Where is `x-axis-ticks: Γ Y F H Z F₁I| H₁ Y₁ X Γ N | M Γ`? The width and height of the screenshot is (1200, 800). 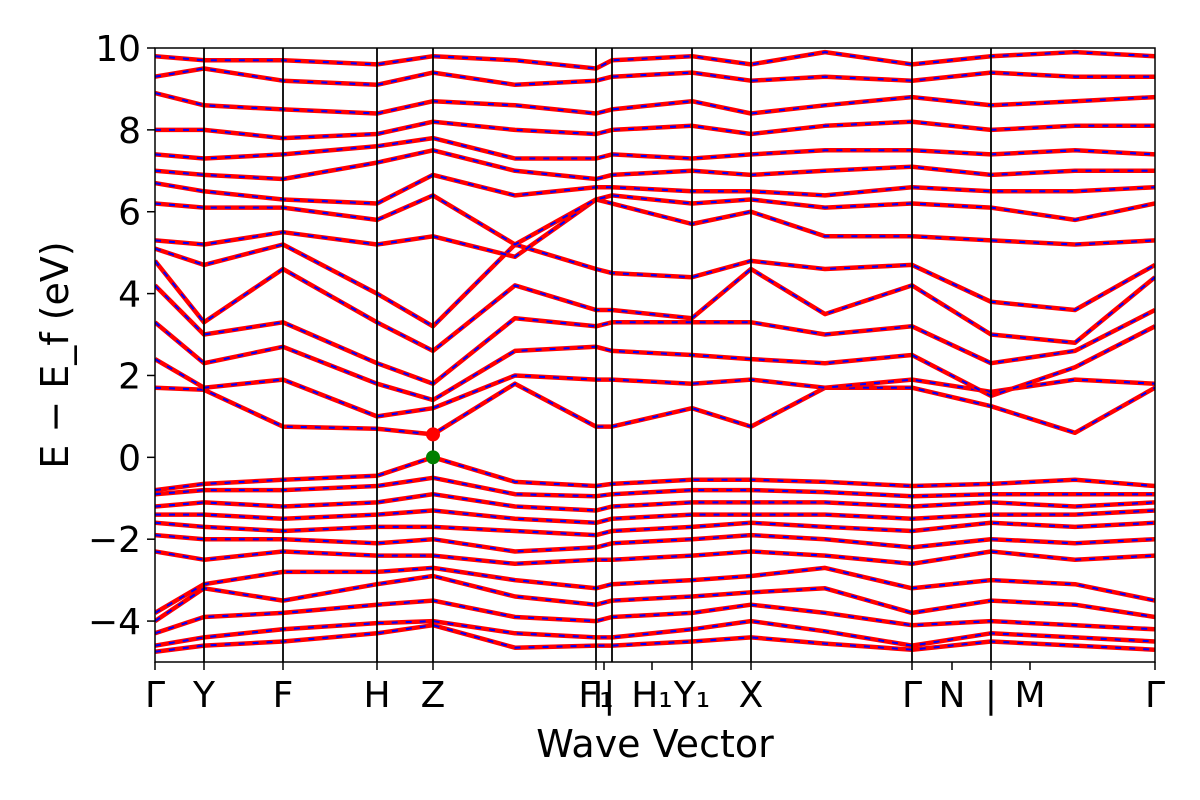 x-axis-ticks: Γ Y F H Z F₁I| H₁ Y₁ X Γ N | M Γ is located at coordinates (655, 689).